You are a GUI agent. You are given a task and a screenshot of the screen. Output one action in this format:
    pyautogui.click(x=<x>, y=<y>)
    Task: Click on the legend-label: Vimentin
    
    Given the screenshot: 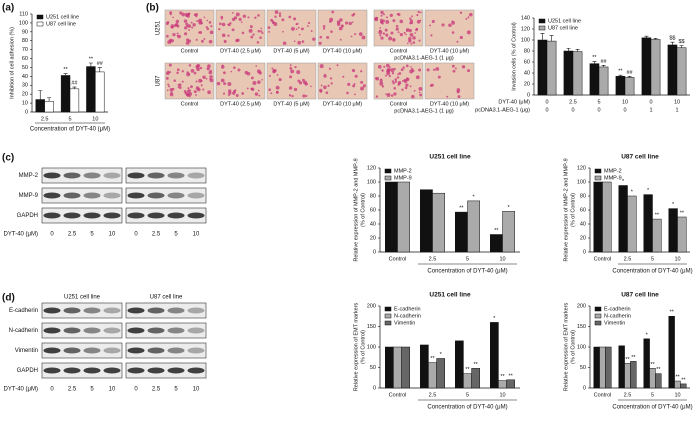 What is the action you would take?
    pyautogui.click(x=404, y=323)
    